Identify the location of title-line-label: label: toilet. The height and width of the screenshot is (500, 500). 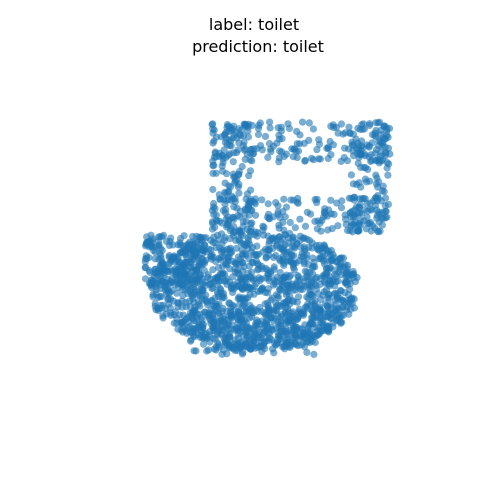
(254, 24).